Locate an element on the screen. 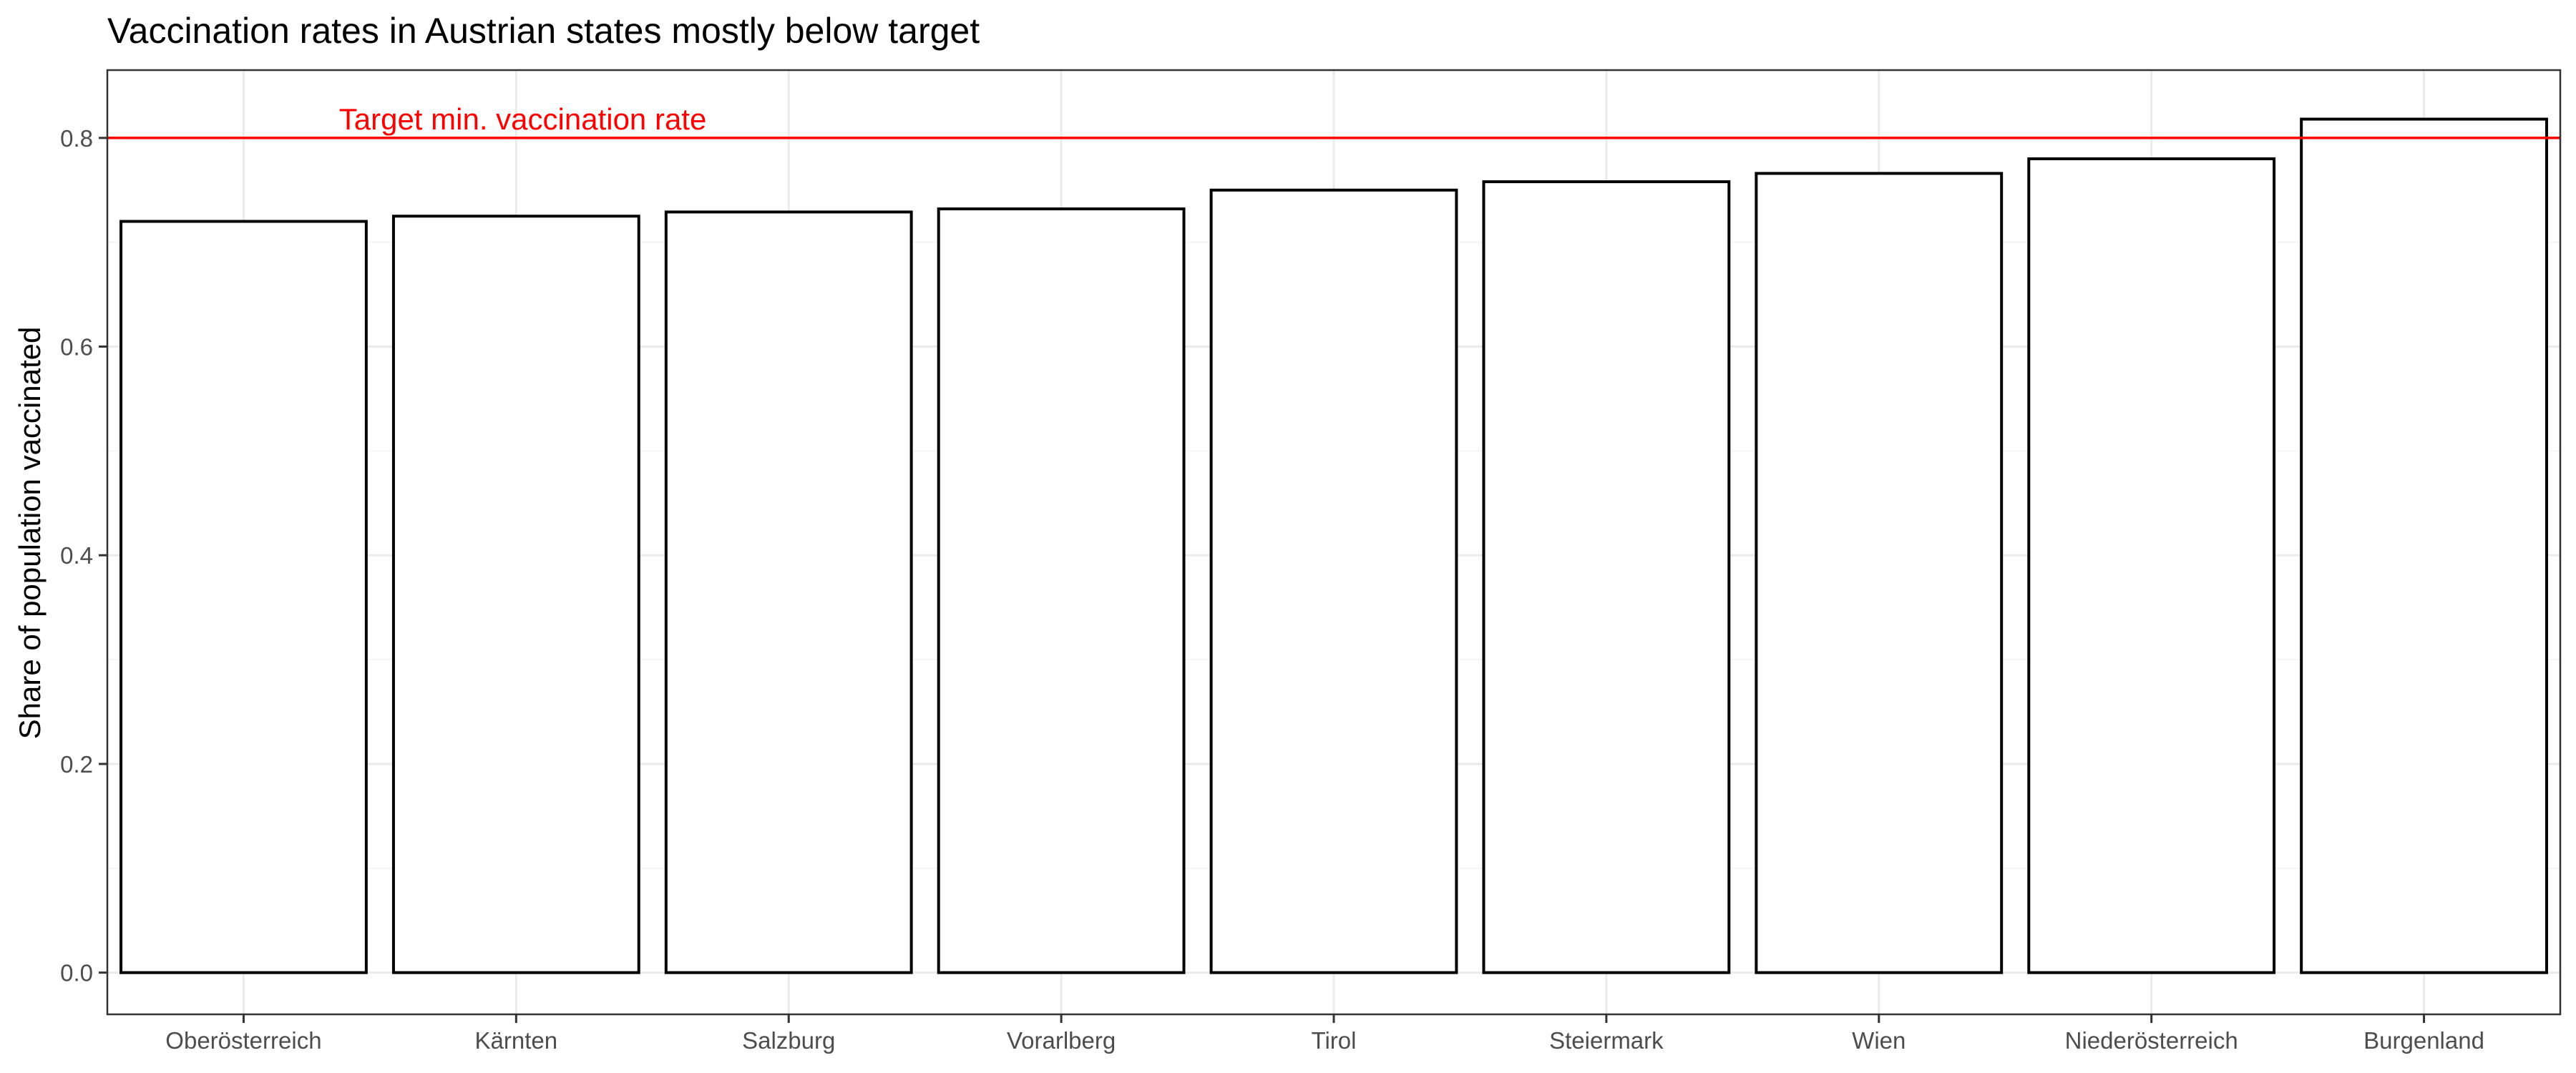 The height and width of the screenshot is (1073, 2576). reference-line-group: Target min. vaccination rate is located at coordinates (1333, 120).